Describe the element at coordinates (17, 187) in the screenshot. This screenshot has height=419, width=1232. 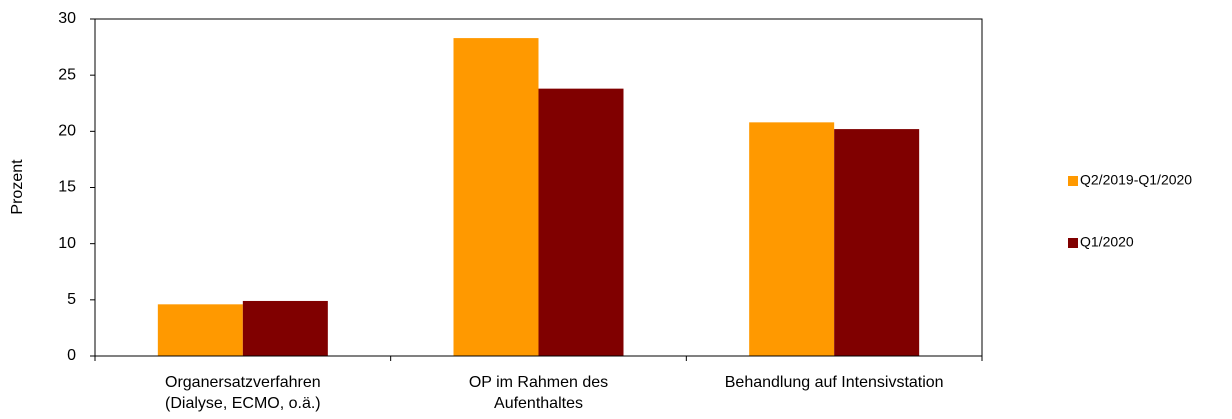
I see `y-axis-label: Prozent` at that location.